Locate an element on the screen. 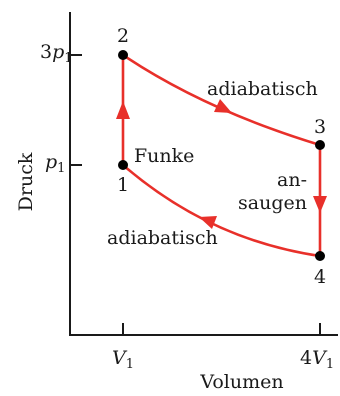  point-label-2: 2 is located at coordinates (123, 36).